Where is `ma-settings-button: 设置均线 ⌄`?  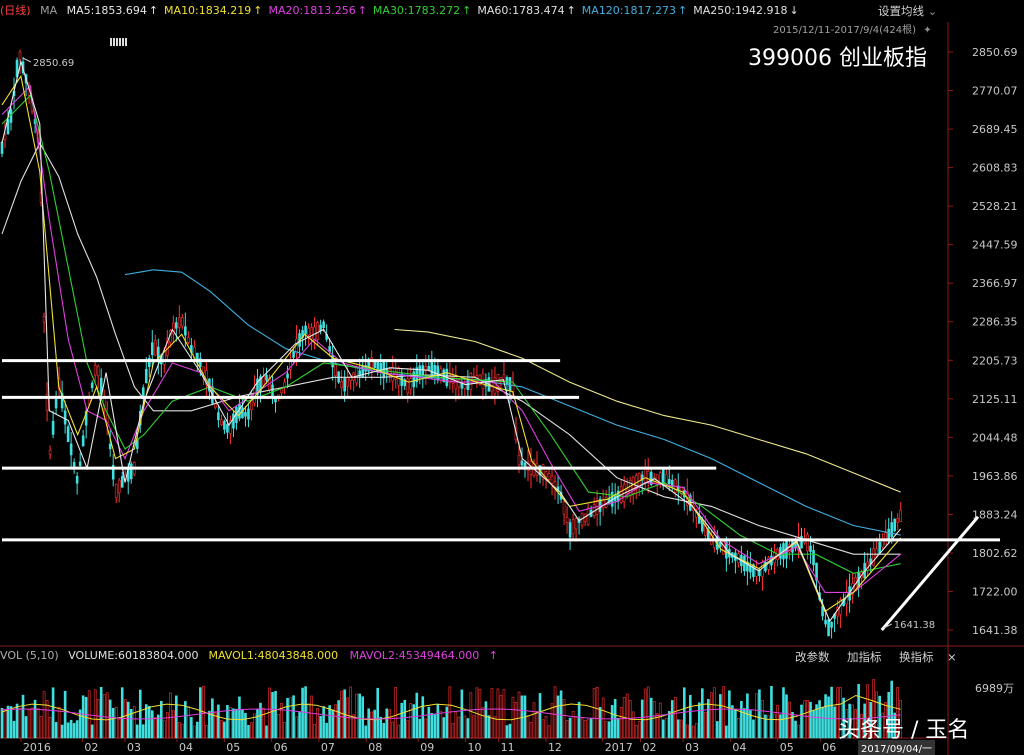
ma-settings-button: 设置均线 ⌄ is located at coordinates (907, 11).